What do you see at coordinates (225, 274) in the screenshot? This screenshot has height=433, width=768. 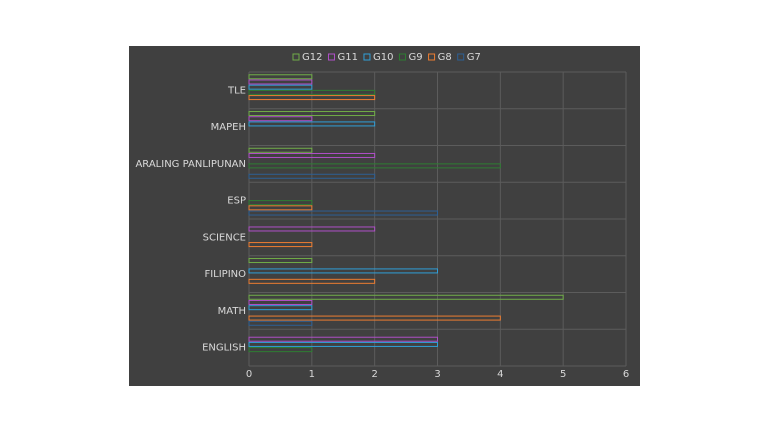 I see `y-tick-label: FILIPINO` at bounding box center [225, 274].